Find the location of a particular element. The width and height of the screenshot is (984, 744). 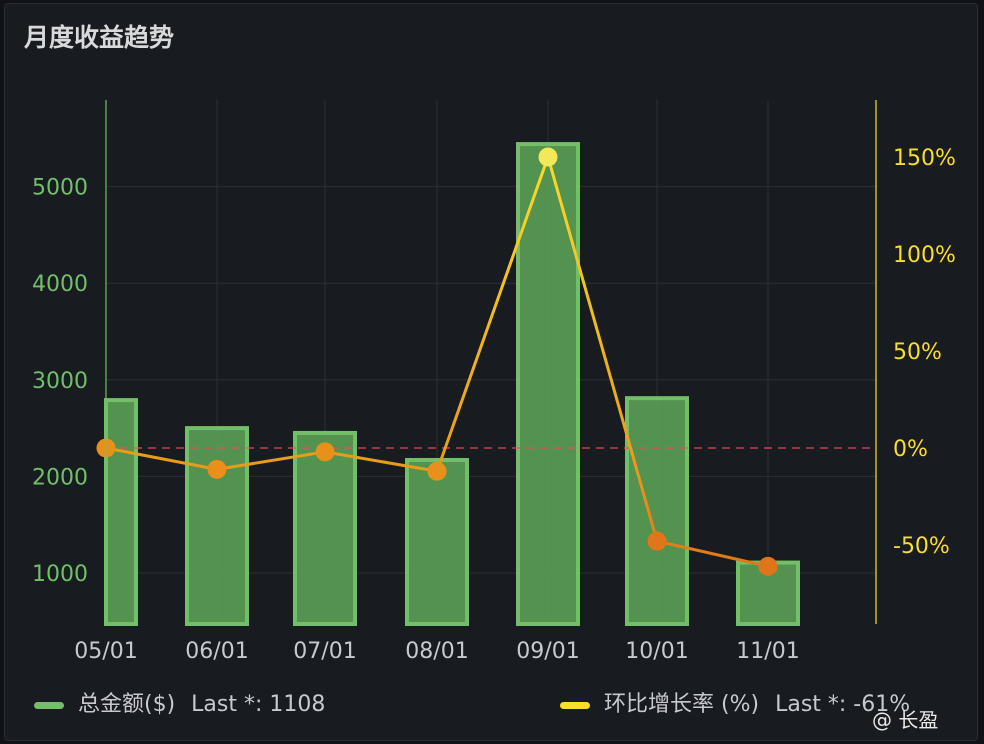

y-right-tick-label: 50% is located at coordinates (917, 352).